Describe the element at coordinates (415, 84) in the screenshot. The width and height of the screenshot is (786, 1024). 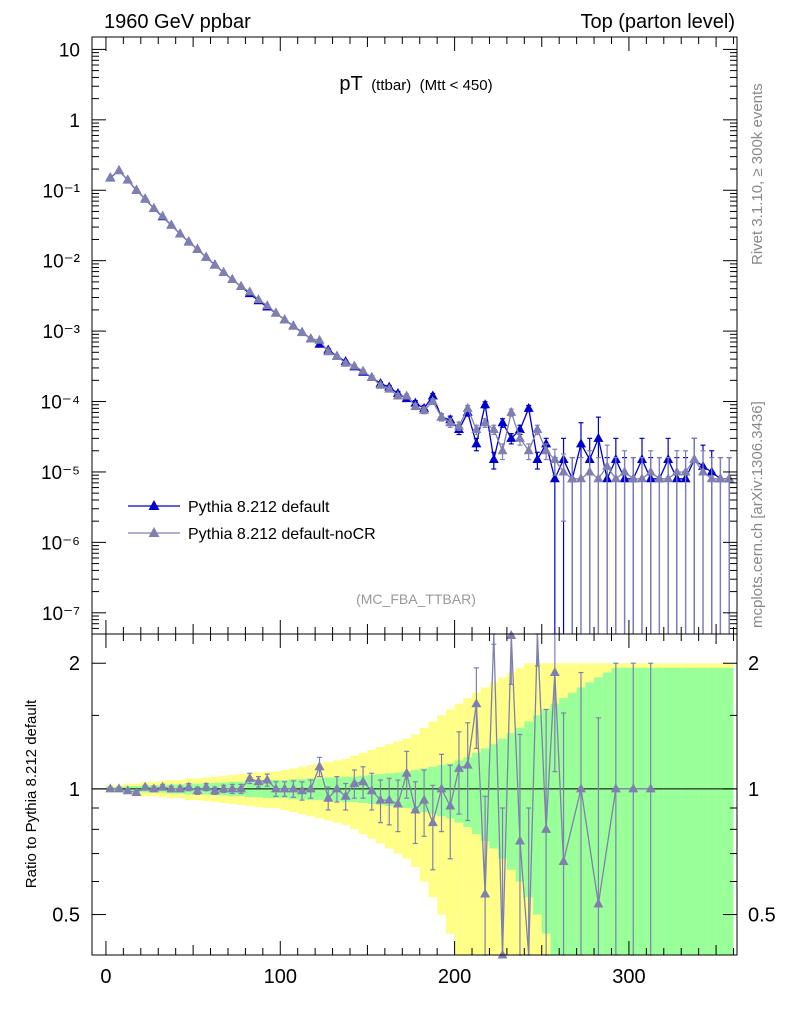
I see `main-title: pT (ttbar) (Mtt < 450)` at that location.